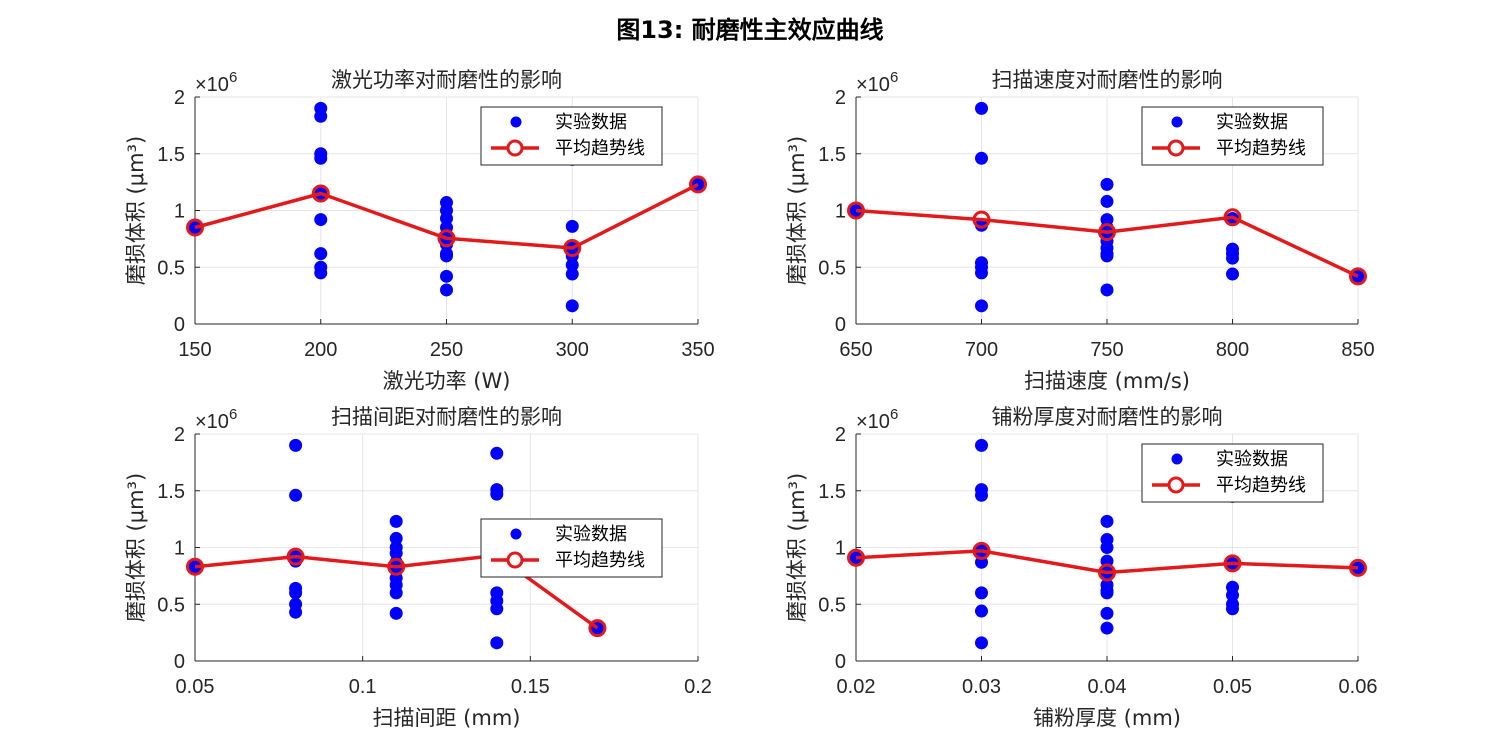 The height and width of the screenshot is (750, 1500). What do you see at coordinates (855, 350) in the screenshot?
I see `x-tick-label: 650` at bounding box center [855, 350].